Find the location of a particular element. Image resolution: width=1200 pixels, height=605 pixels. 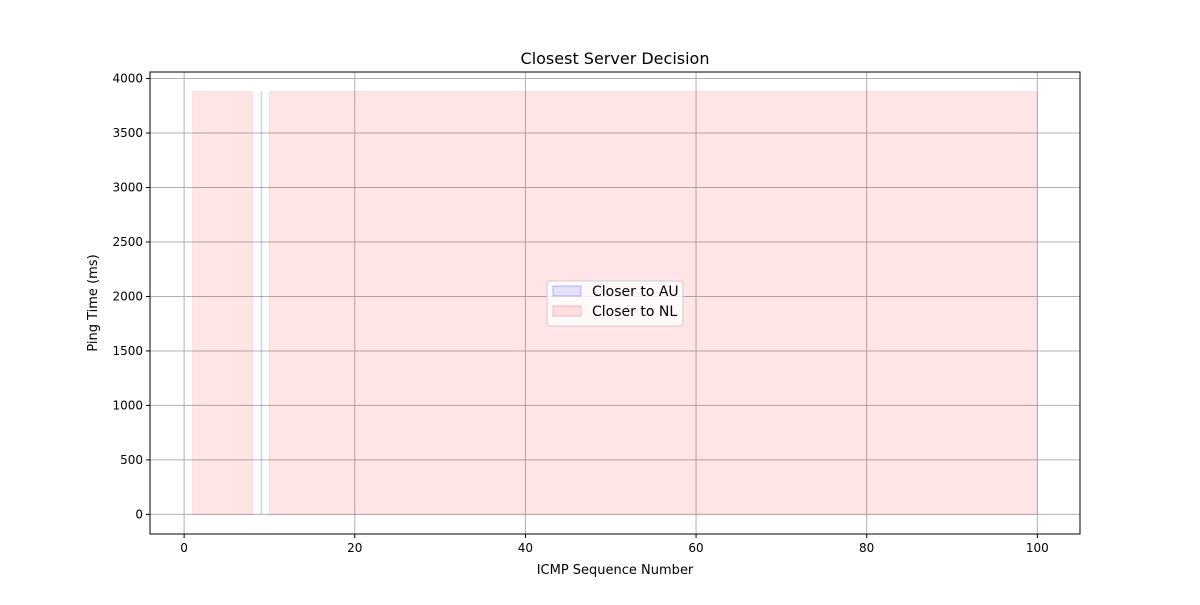

legend-box is located at coordinates (615, 303).